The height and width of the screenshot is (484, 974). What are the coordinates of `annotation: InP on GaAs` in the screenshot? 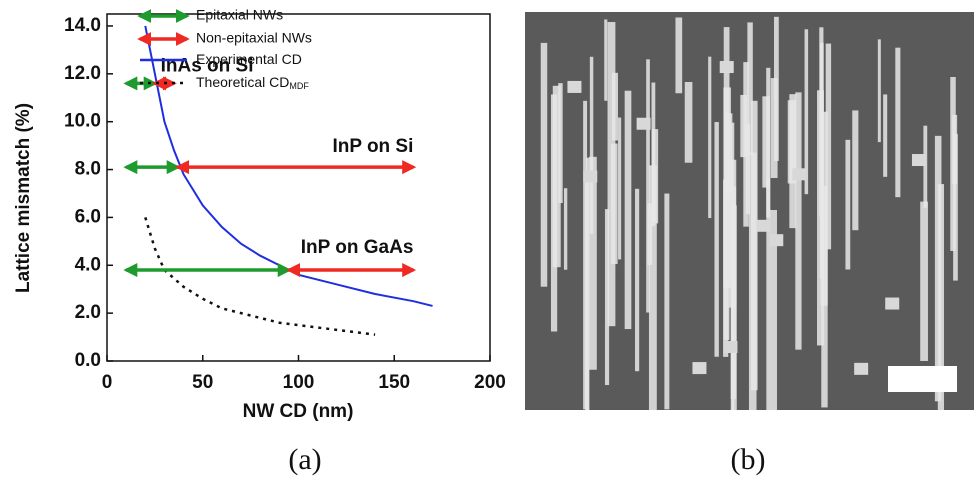 It's located at (357, 247).